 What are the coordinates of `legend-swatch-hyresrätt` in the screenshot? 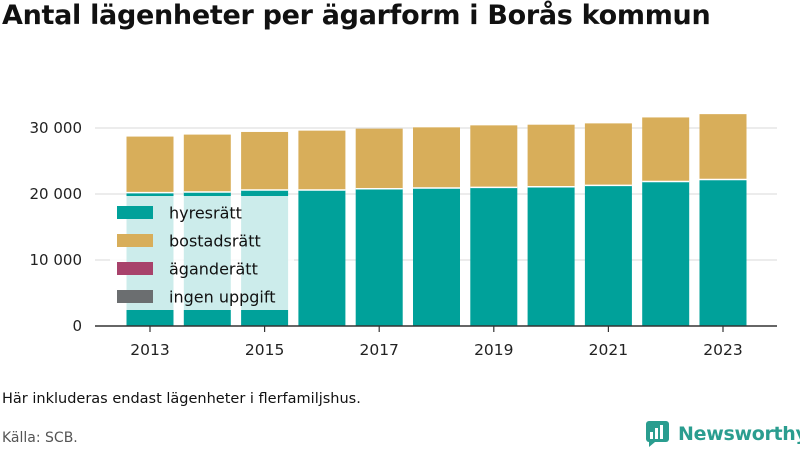 It's located at (135, 212).